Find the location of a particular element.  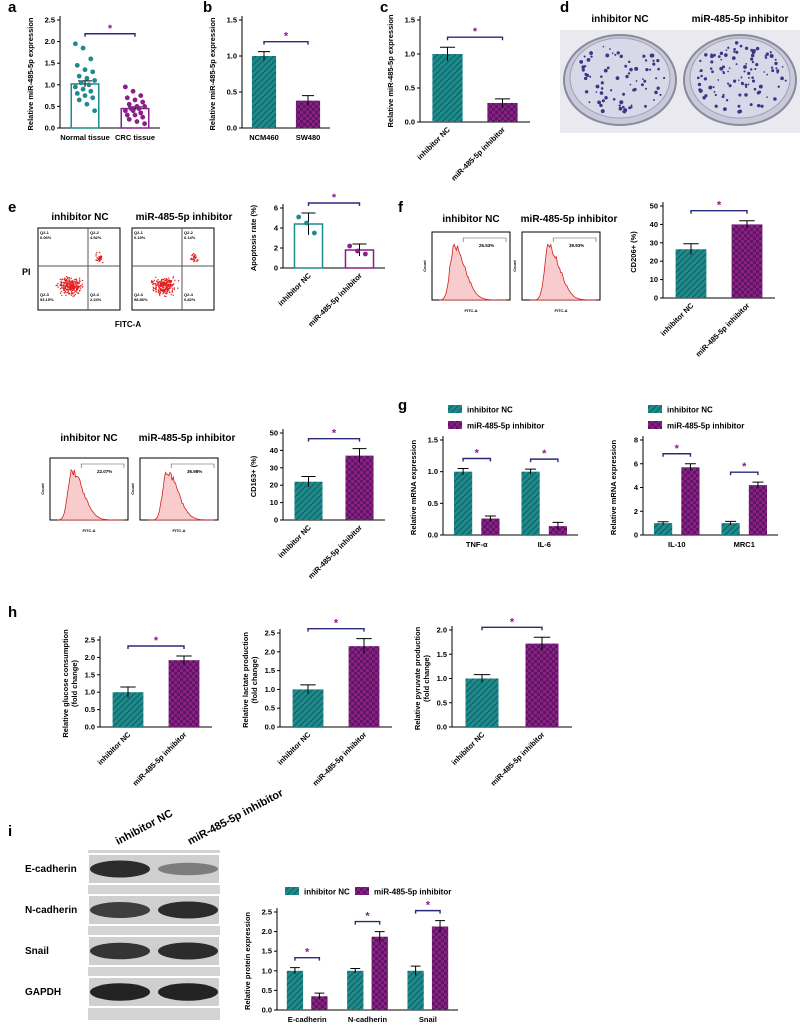

y-axis-label: Relative lactate production is located at coordinates (245, 680).